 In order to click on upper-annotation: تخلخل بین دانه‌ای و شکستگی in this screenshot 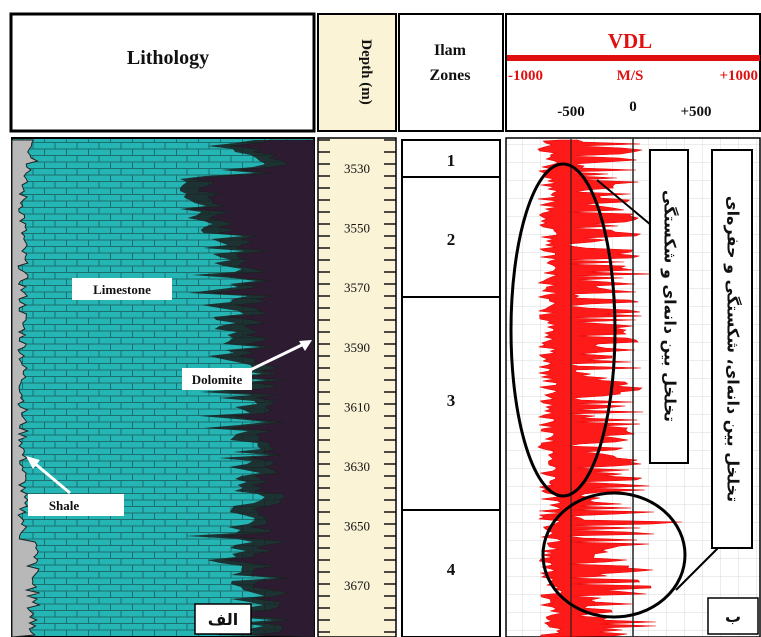, I will do `click(670, 306)`.